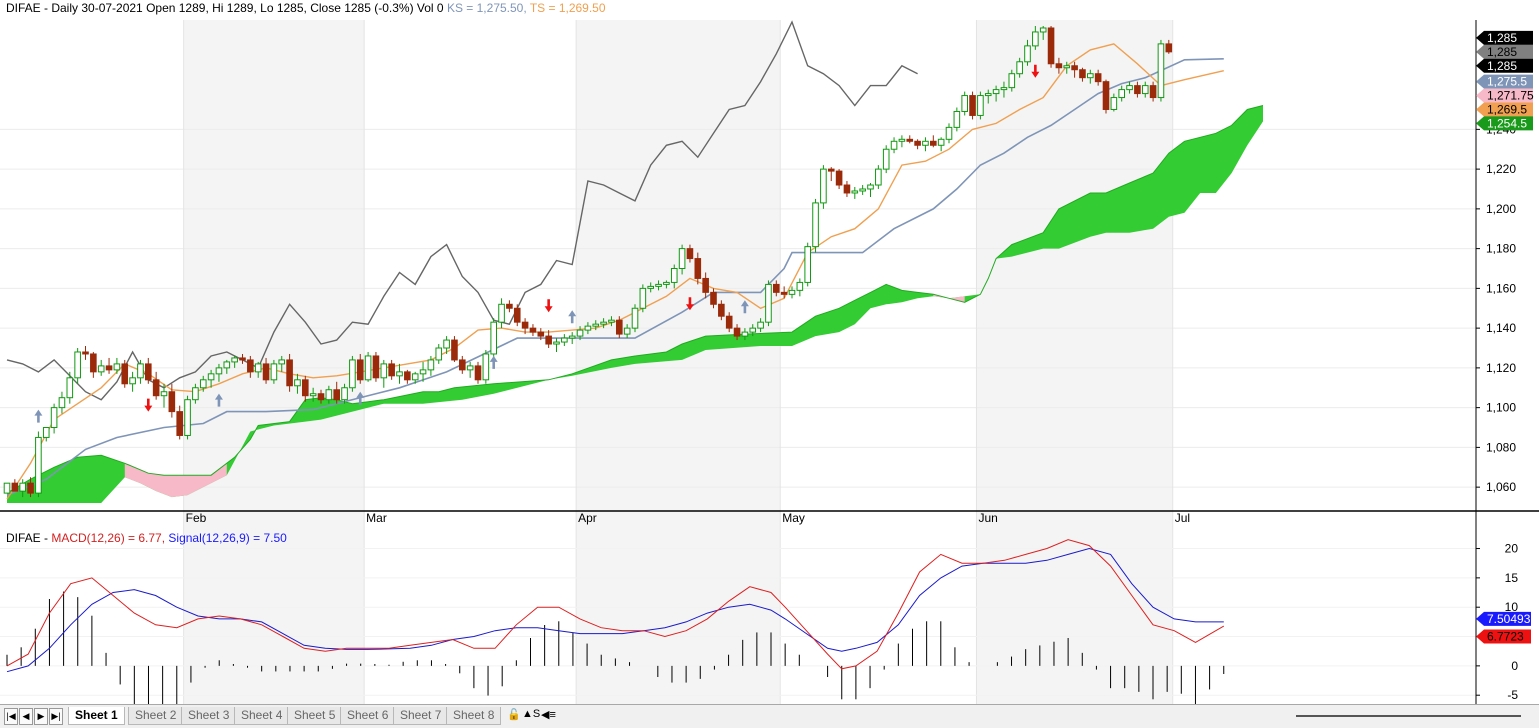 Image resolution: width=1539 pixels, height=728 pixels. Describe the element at coordinates (262, 716) in the screenshot. I see `tab-sheet-4: Sheet 4` at that location.